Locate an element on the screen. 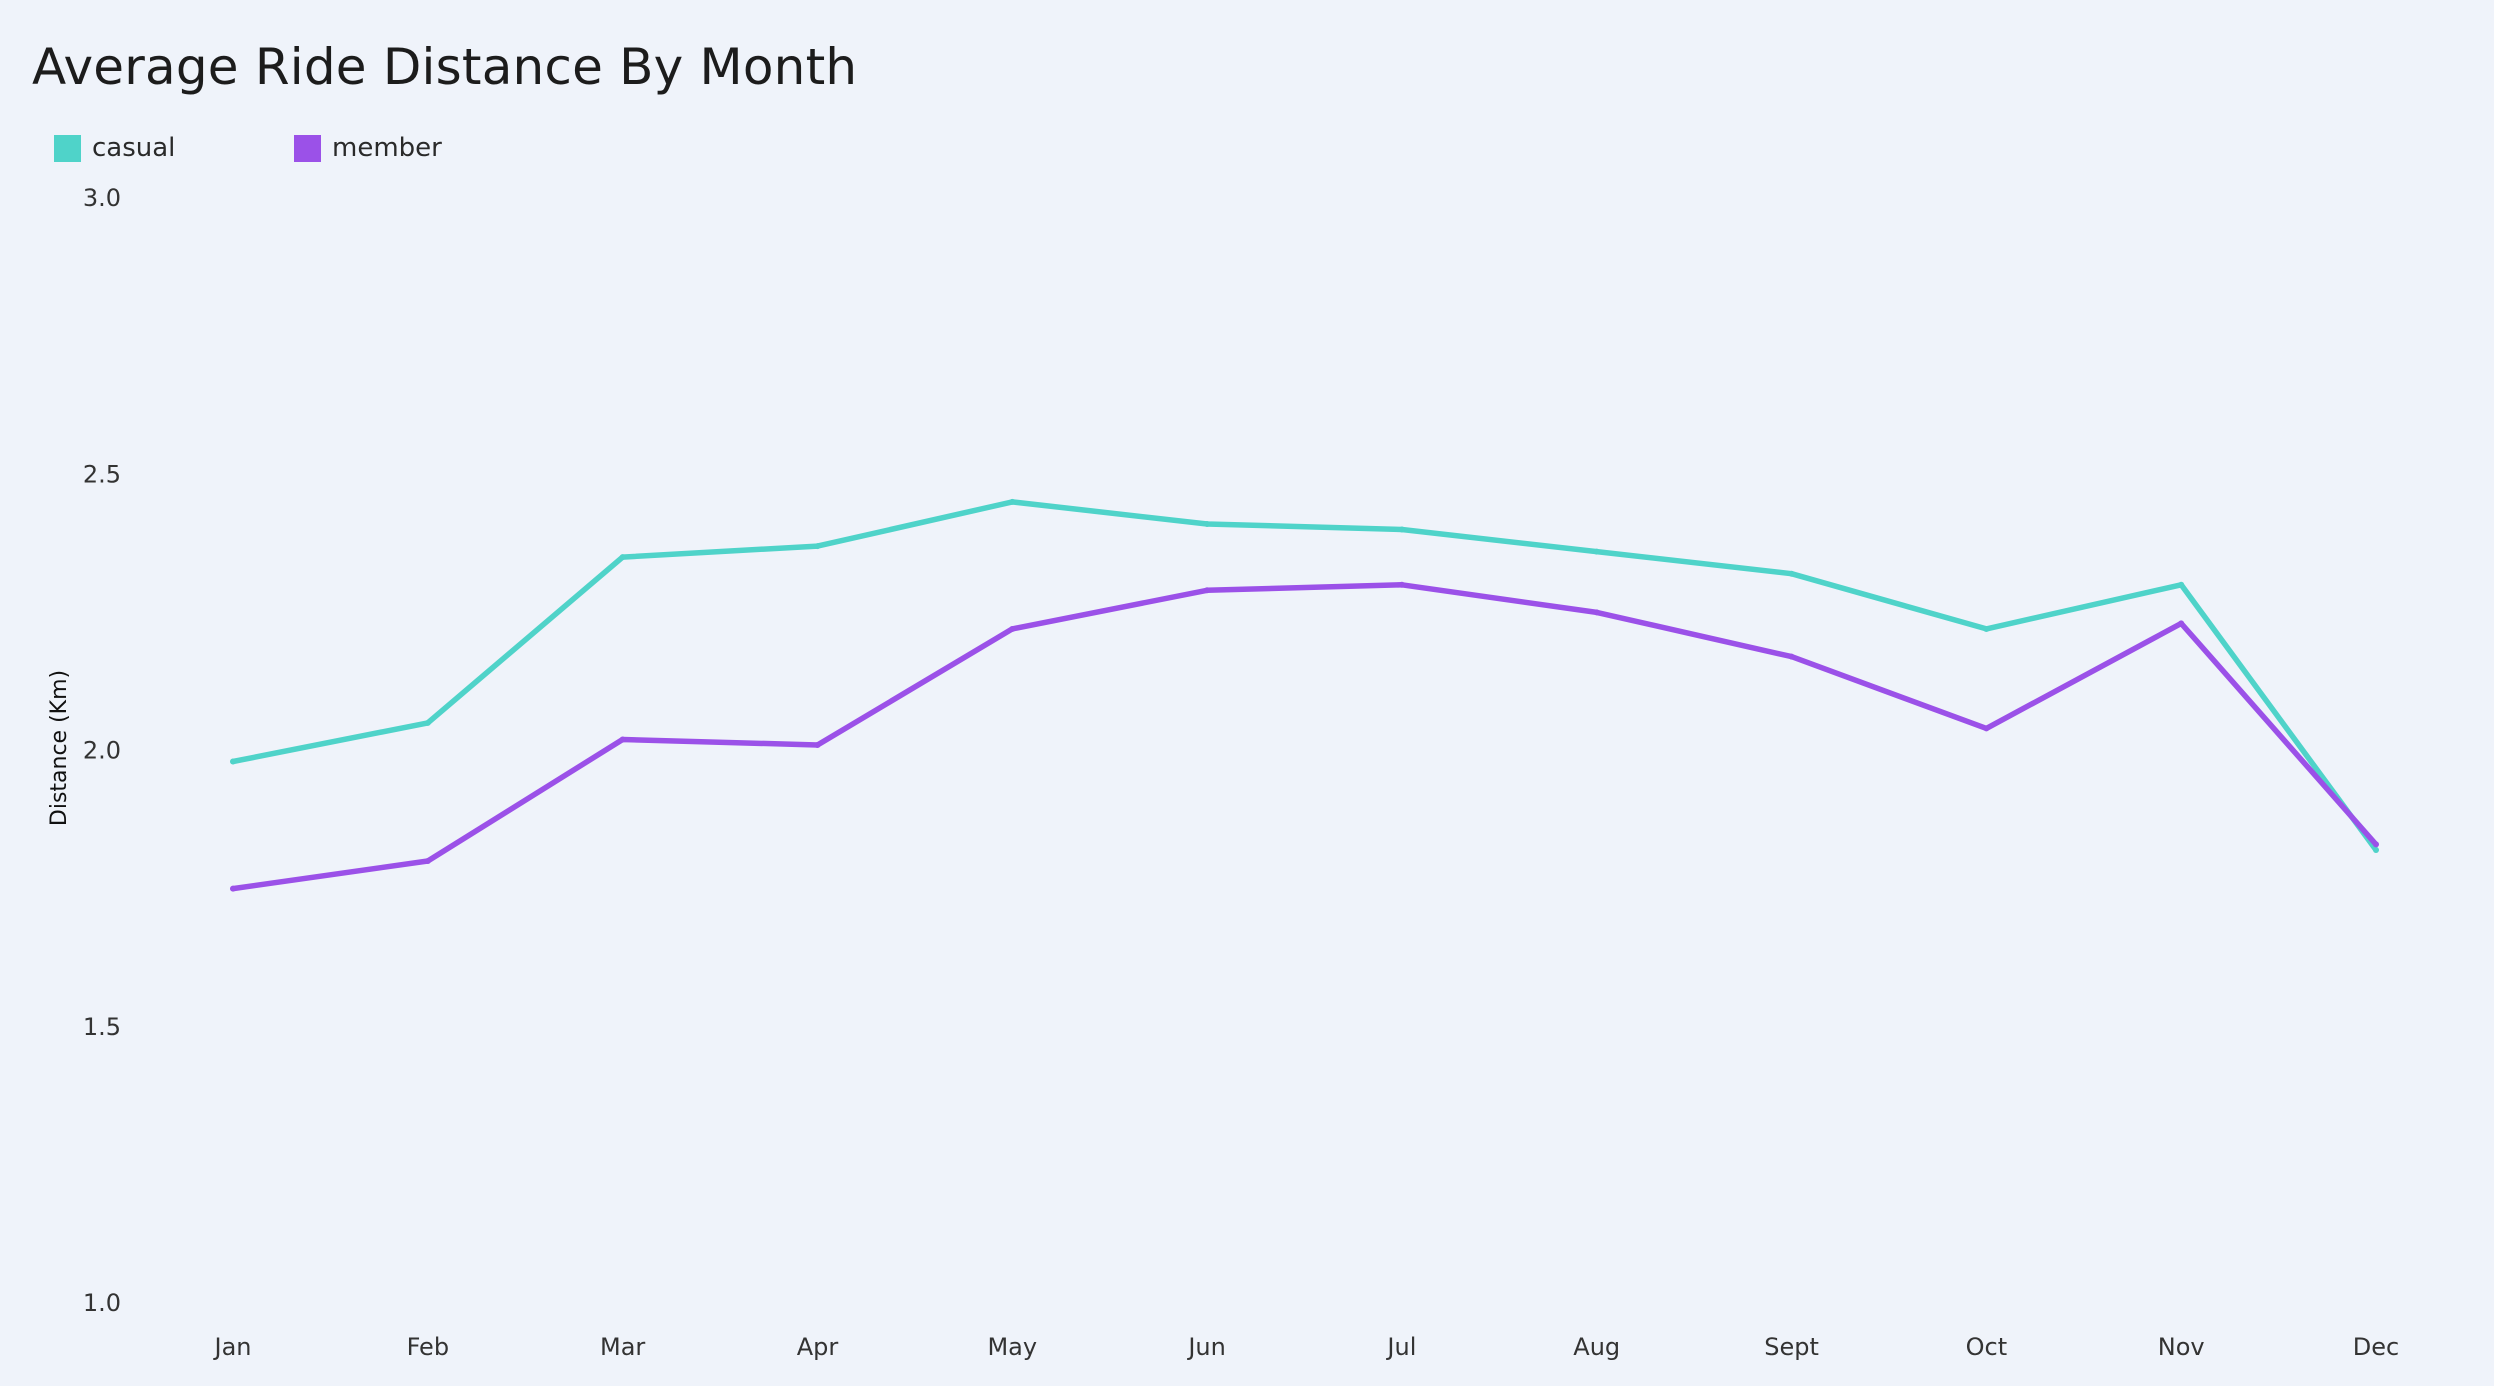  x-tick-label: Feb is located at coordinates (428, 1347).